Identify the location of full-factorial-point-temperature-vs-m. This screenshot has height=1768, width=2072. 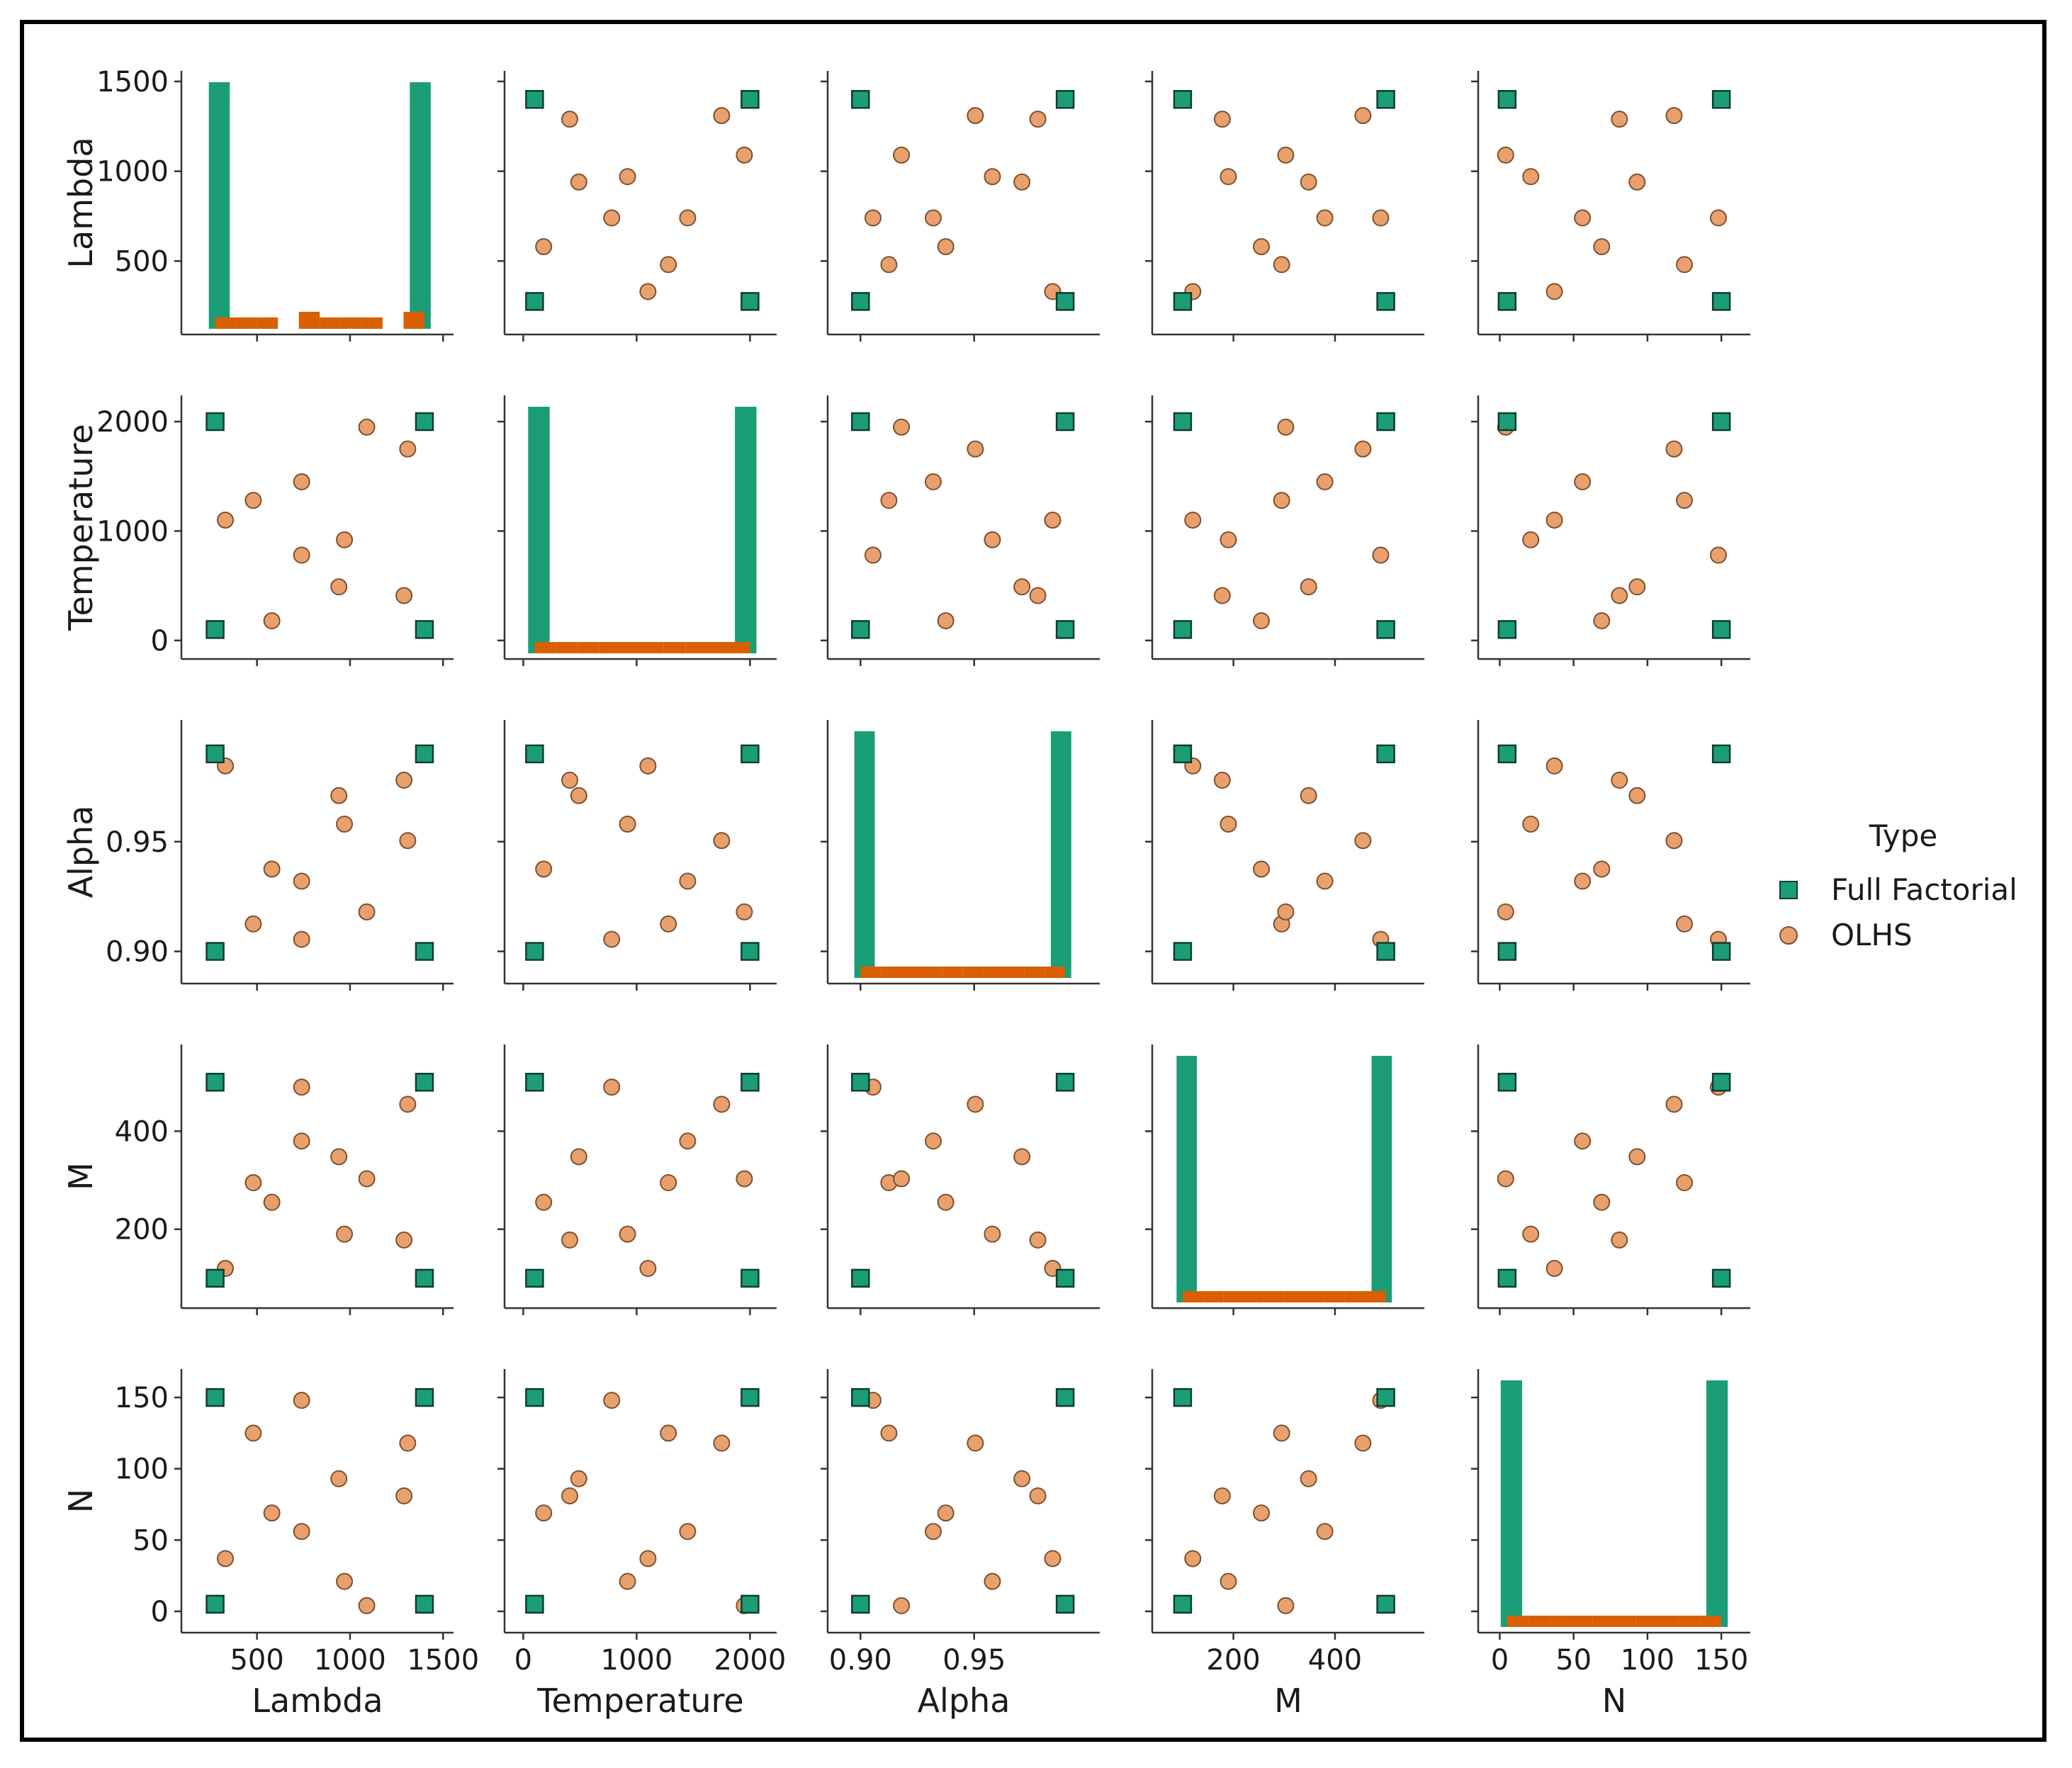
(1183, 422).